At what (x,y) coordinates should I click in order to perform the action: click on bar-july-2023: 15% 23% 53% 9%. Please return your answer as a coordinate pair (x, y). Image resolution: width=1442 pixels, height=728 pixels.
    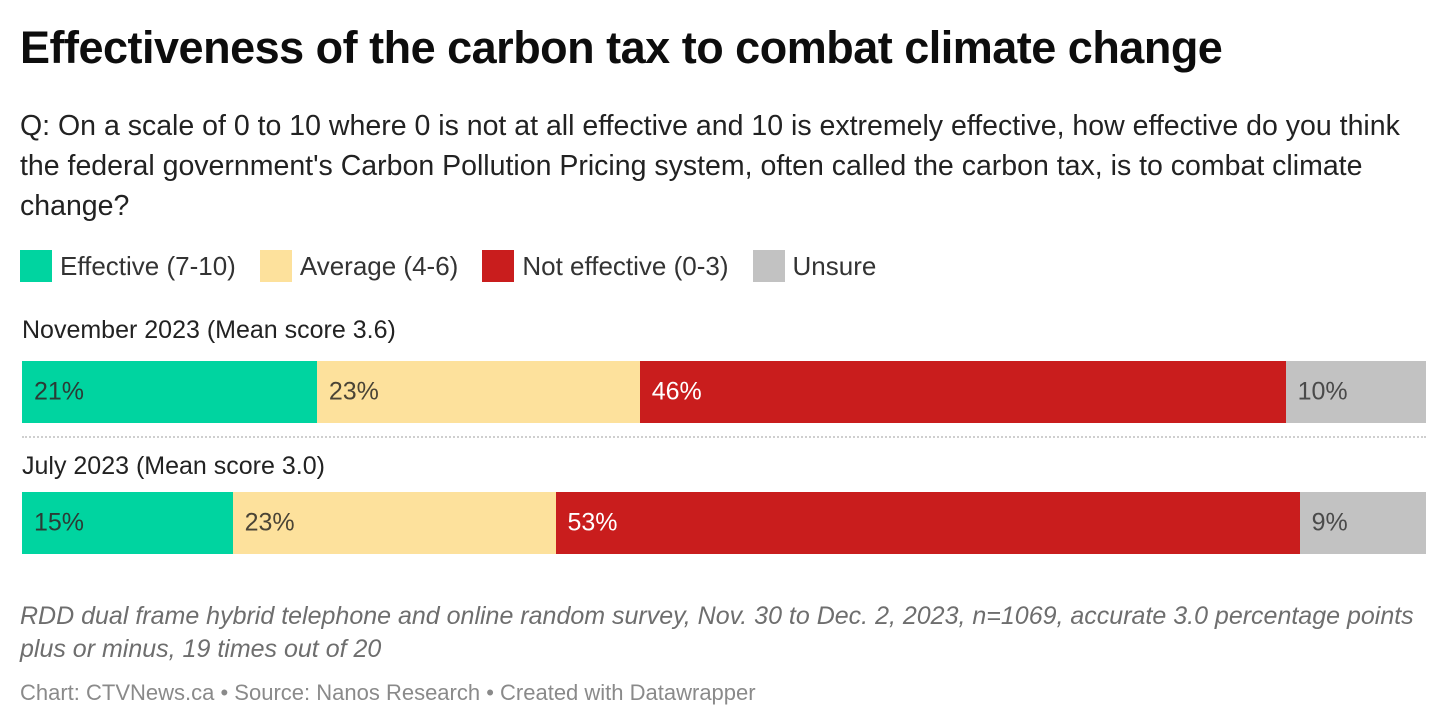
    Looking at the image, I should click on (724, 523).